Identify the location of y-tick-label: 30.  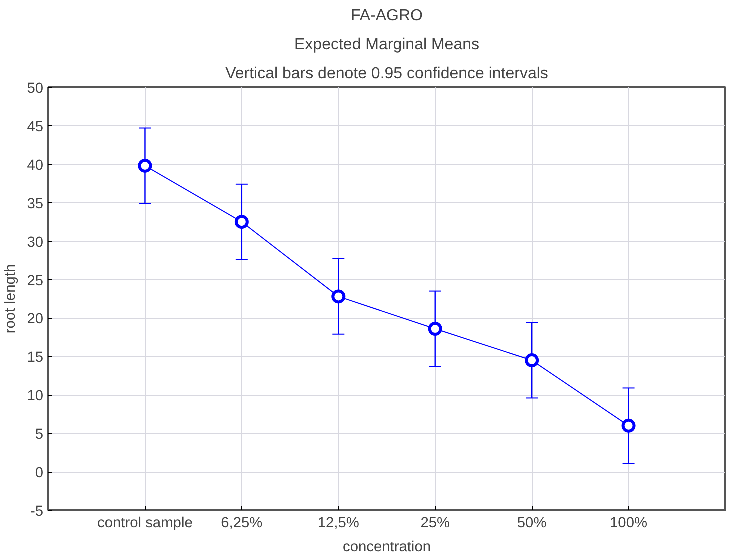
(35, 242).